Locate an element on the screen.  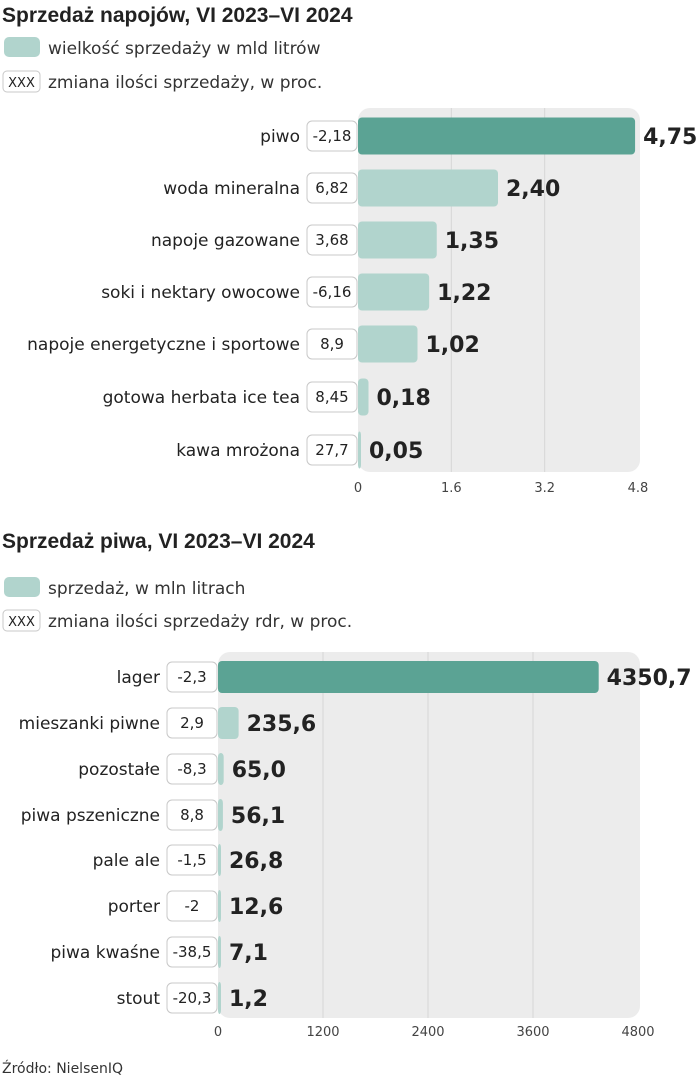
value-label: 1,02 is located at coordinates (453, 345).